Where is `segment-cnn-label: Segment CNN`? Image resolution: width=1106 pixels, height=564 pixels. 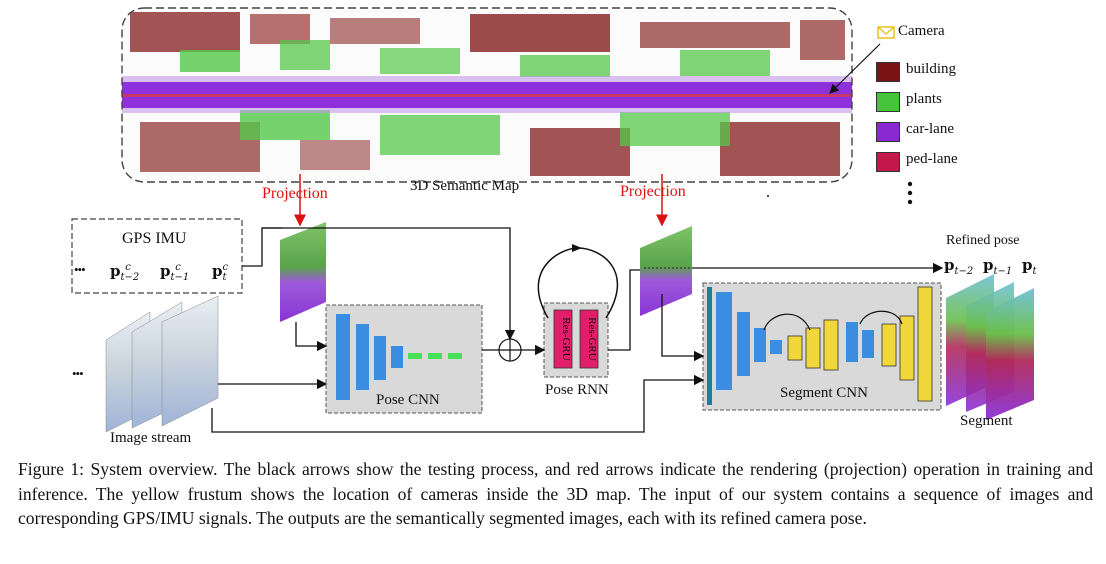
segment-cnn-label: Segment CNN is located at coordinates (824, 393).